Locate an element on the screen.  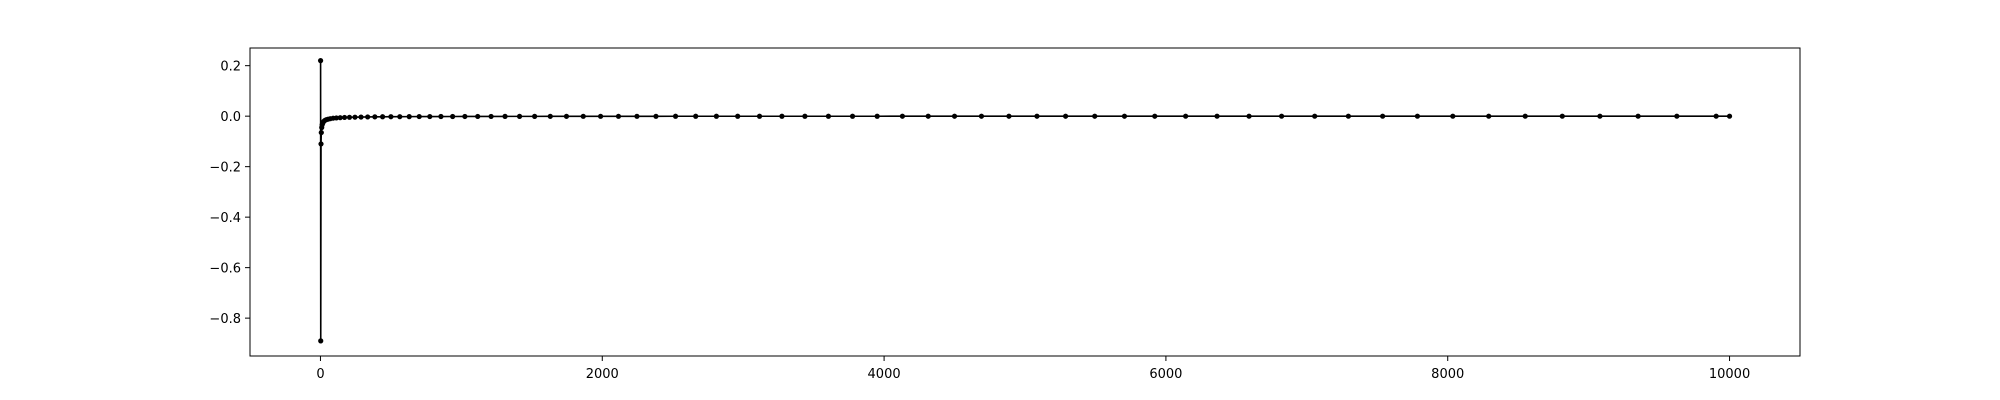
y-tick-label: 0.2 is located at coordinates (230, 67).